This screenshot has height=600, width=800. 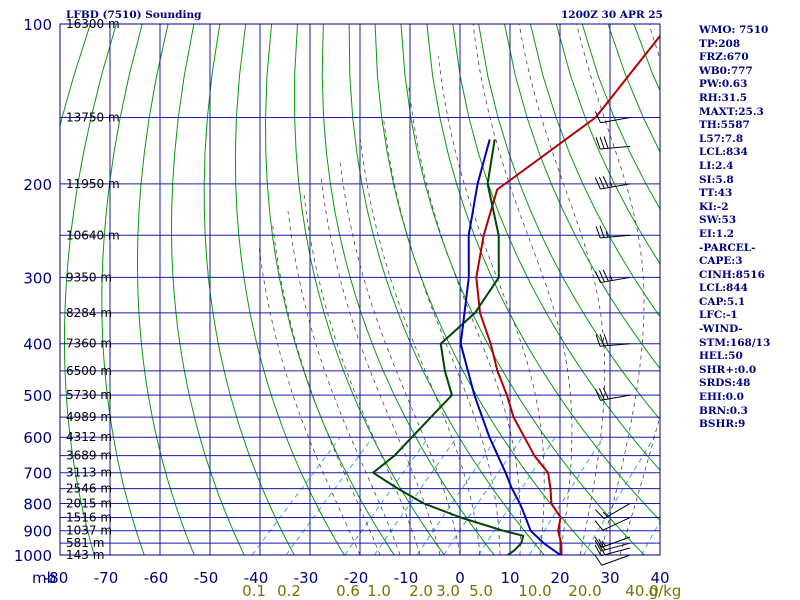 I want to click on pressure-tick-label: 700, so click(x=37, y=474).